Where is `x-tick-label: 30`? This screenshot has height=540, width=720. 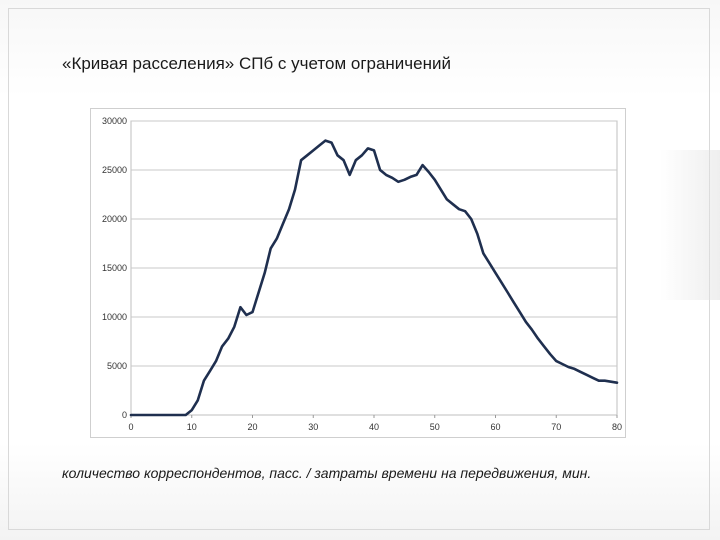 x-tick-label: 30 is located at coordinates (313, 427).